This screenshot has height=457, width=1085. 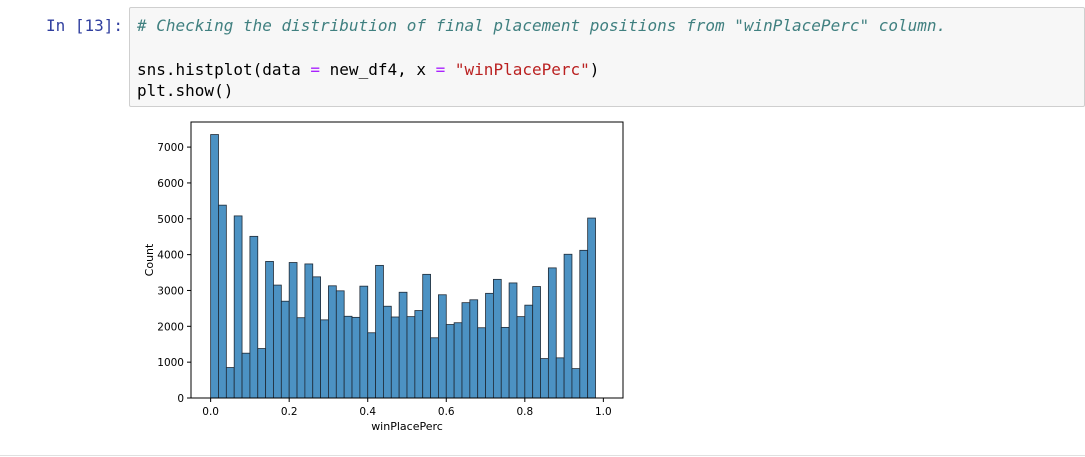 I want to click on x-tick-label: 0.6, so click(x=446, y=412).